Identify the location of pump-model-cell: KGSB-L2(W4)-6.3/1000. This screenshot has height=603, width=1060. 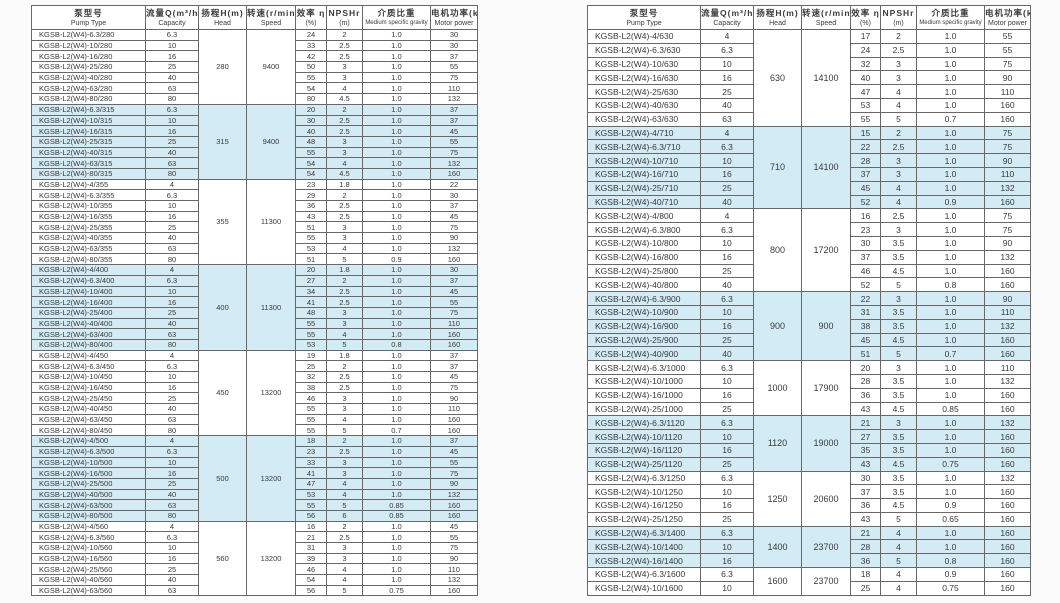
(644, 367).